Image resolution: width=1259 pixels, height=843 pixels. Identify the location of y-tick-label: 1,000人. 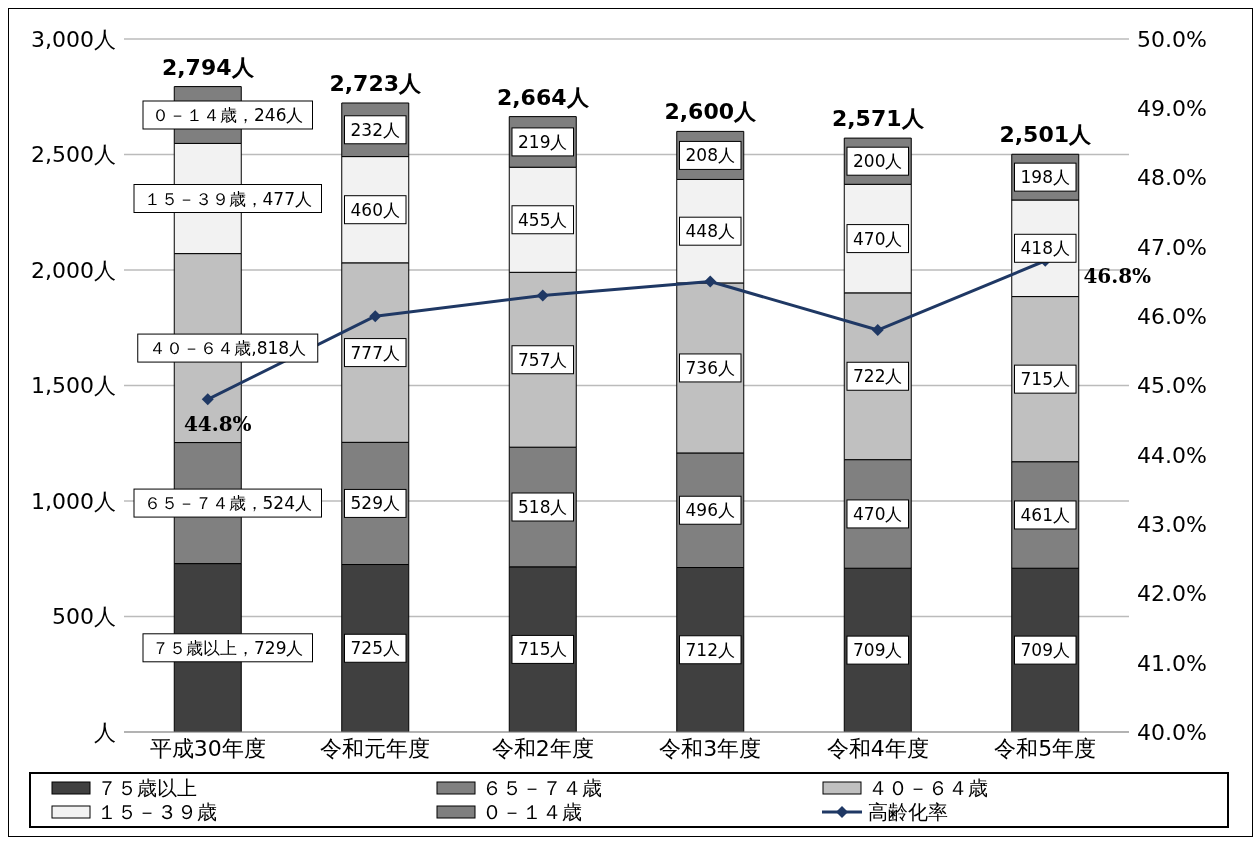
(73, 501).